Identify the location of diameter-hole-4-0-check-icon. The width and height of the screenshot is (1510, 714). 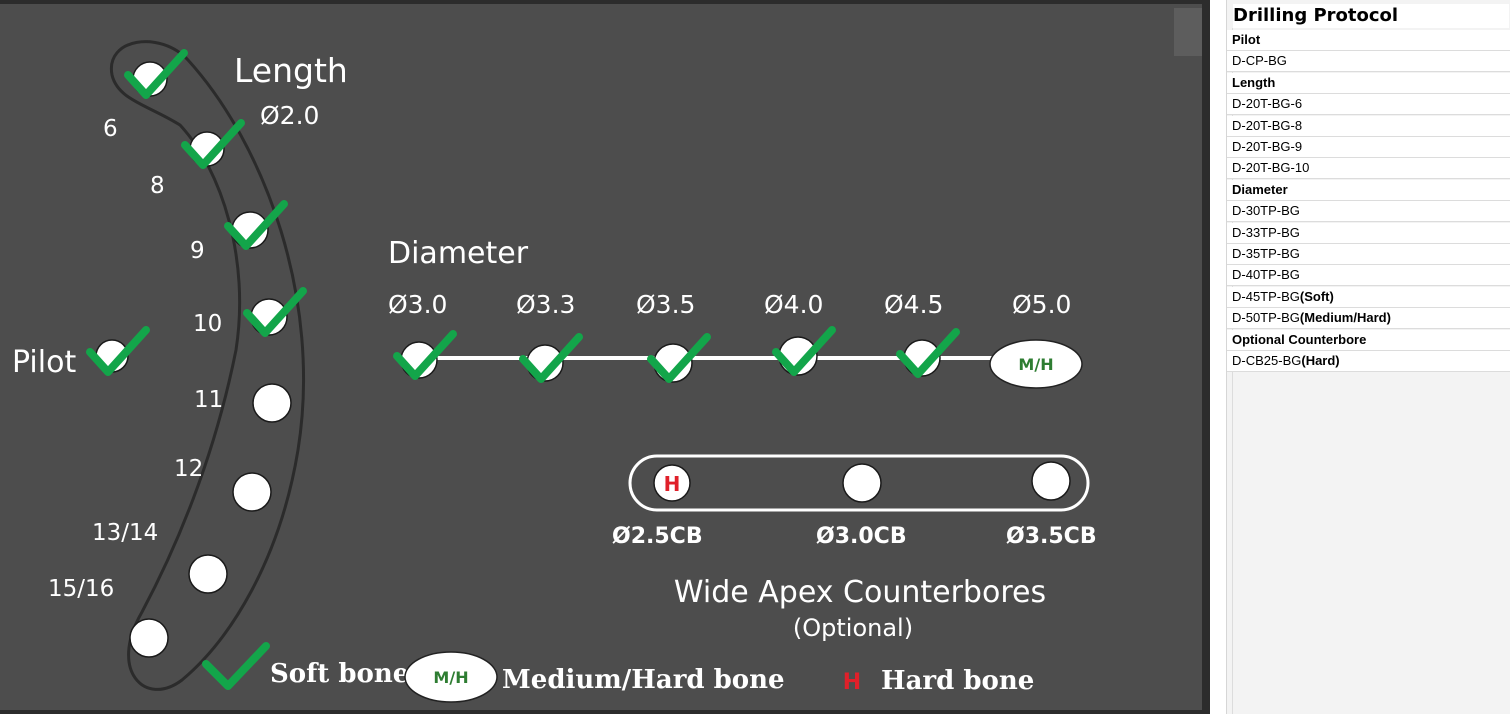
(804, 351).